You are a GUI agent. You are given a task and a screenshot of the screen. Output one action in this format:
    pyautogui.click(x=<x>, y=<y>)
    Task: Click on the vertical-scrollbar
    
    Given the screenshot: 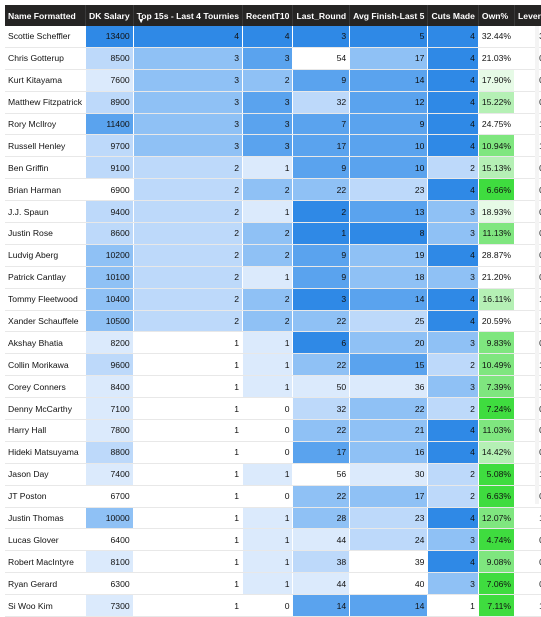 What is the action you would take?
    pyautogui.click(x=537, y=265)
    